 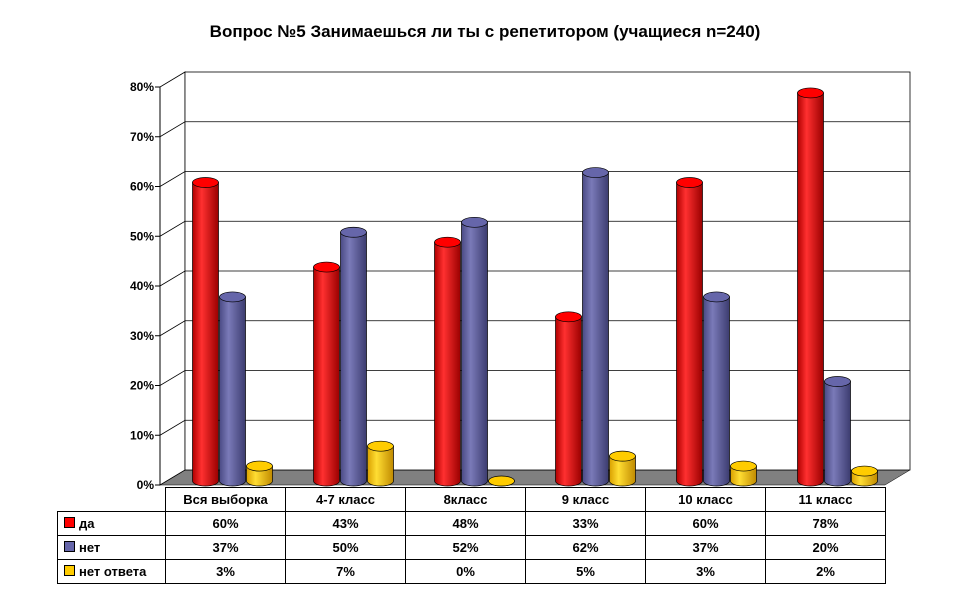 I want to click on legend-entry: нет, so click(x=111, y=547).